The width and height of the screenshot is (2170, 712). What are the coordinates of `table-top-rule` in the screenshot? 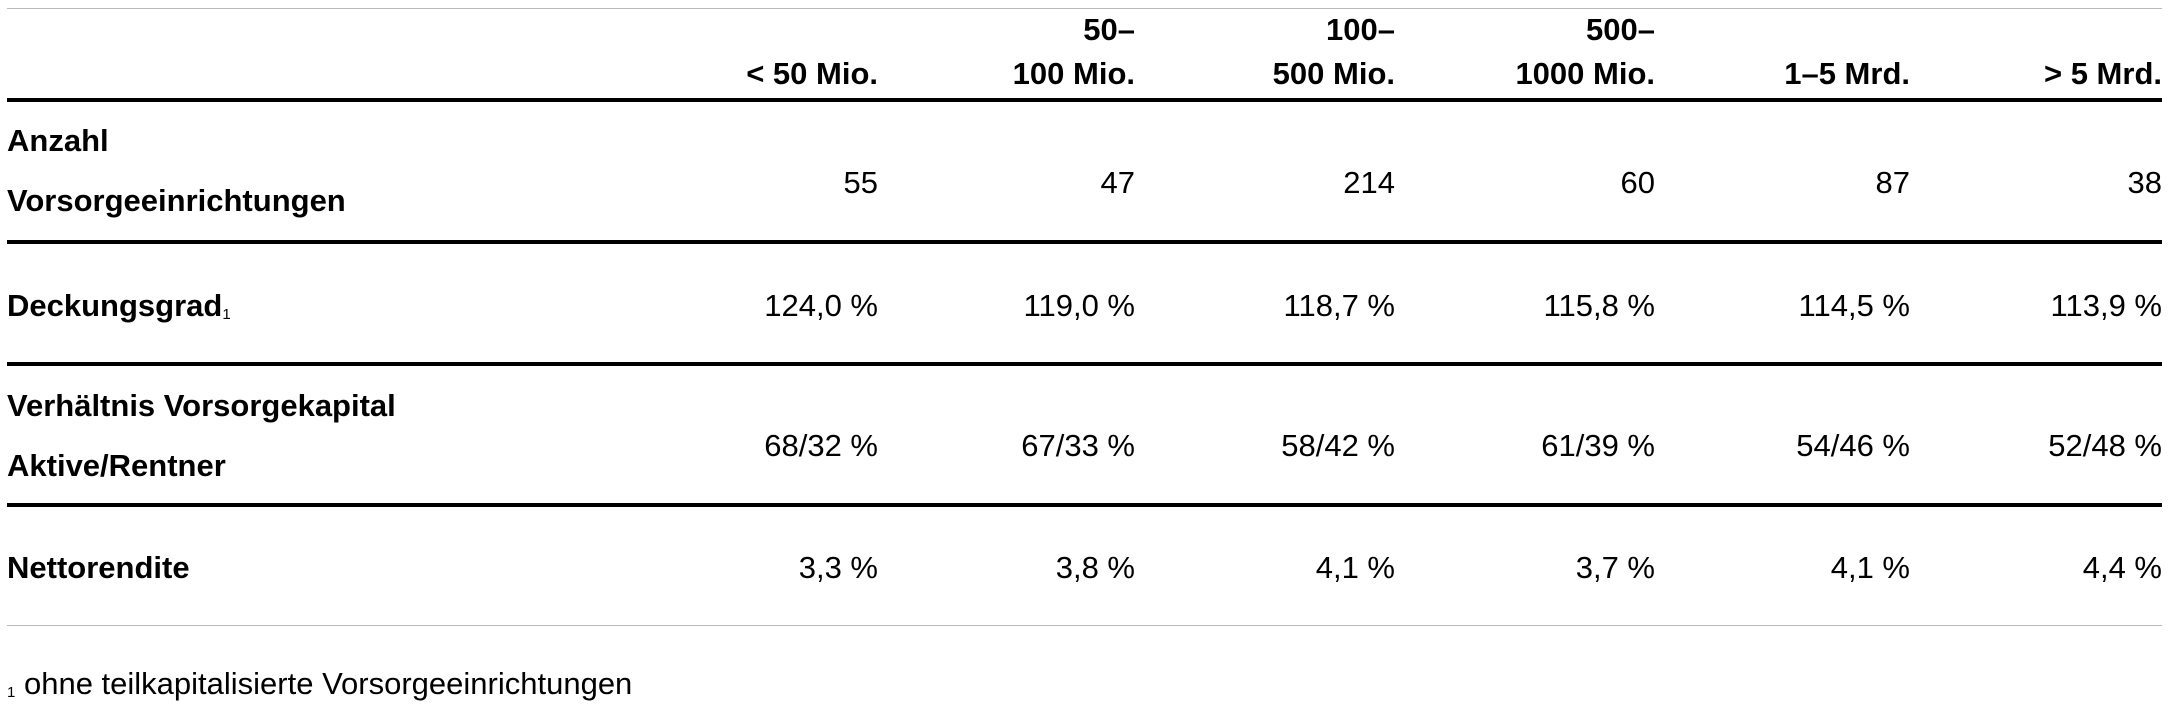 It's located at (1084, 8).